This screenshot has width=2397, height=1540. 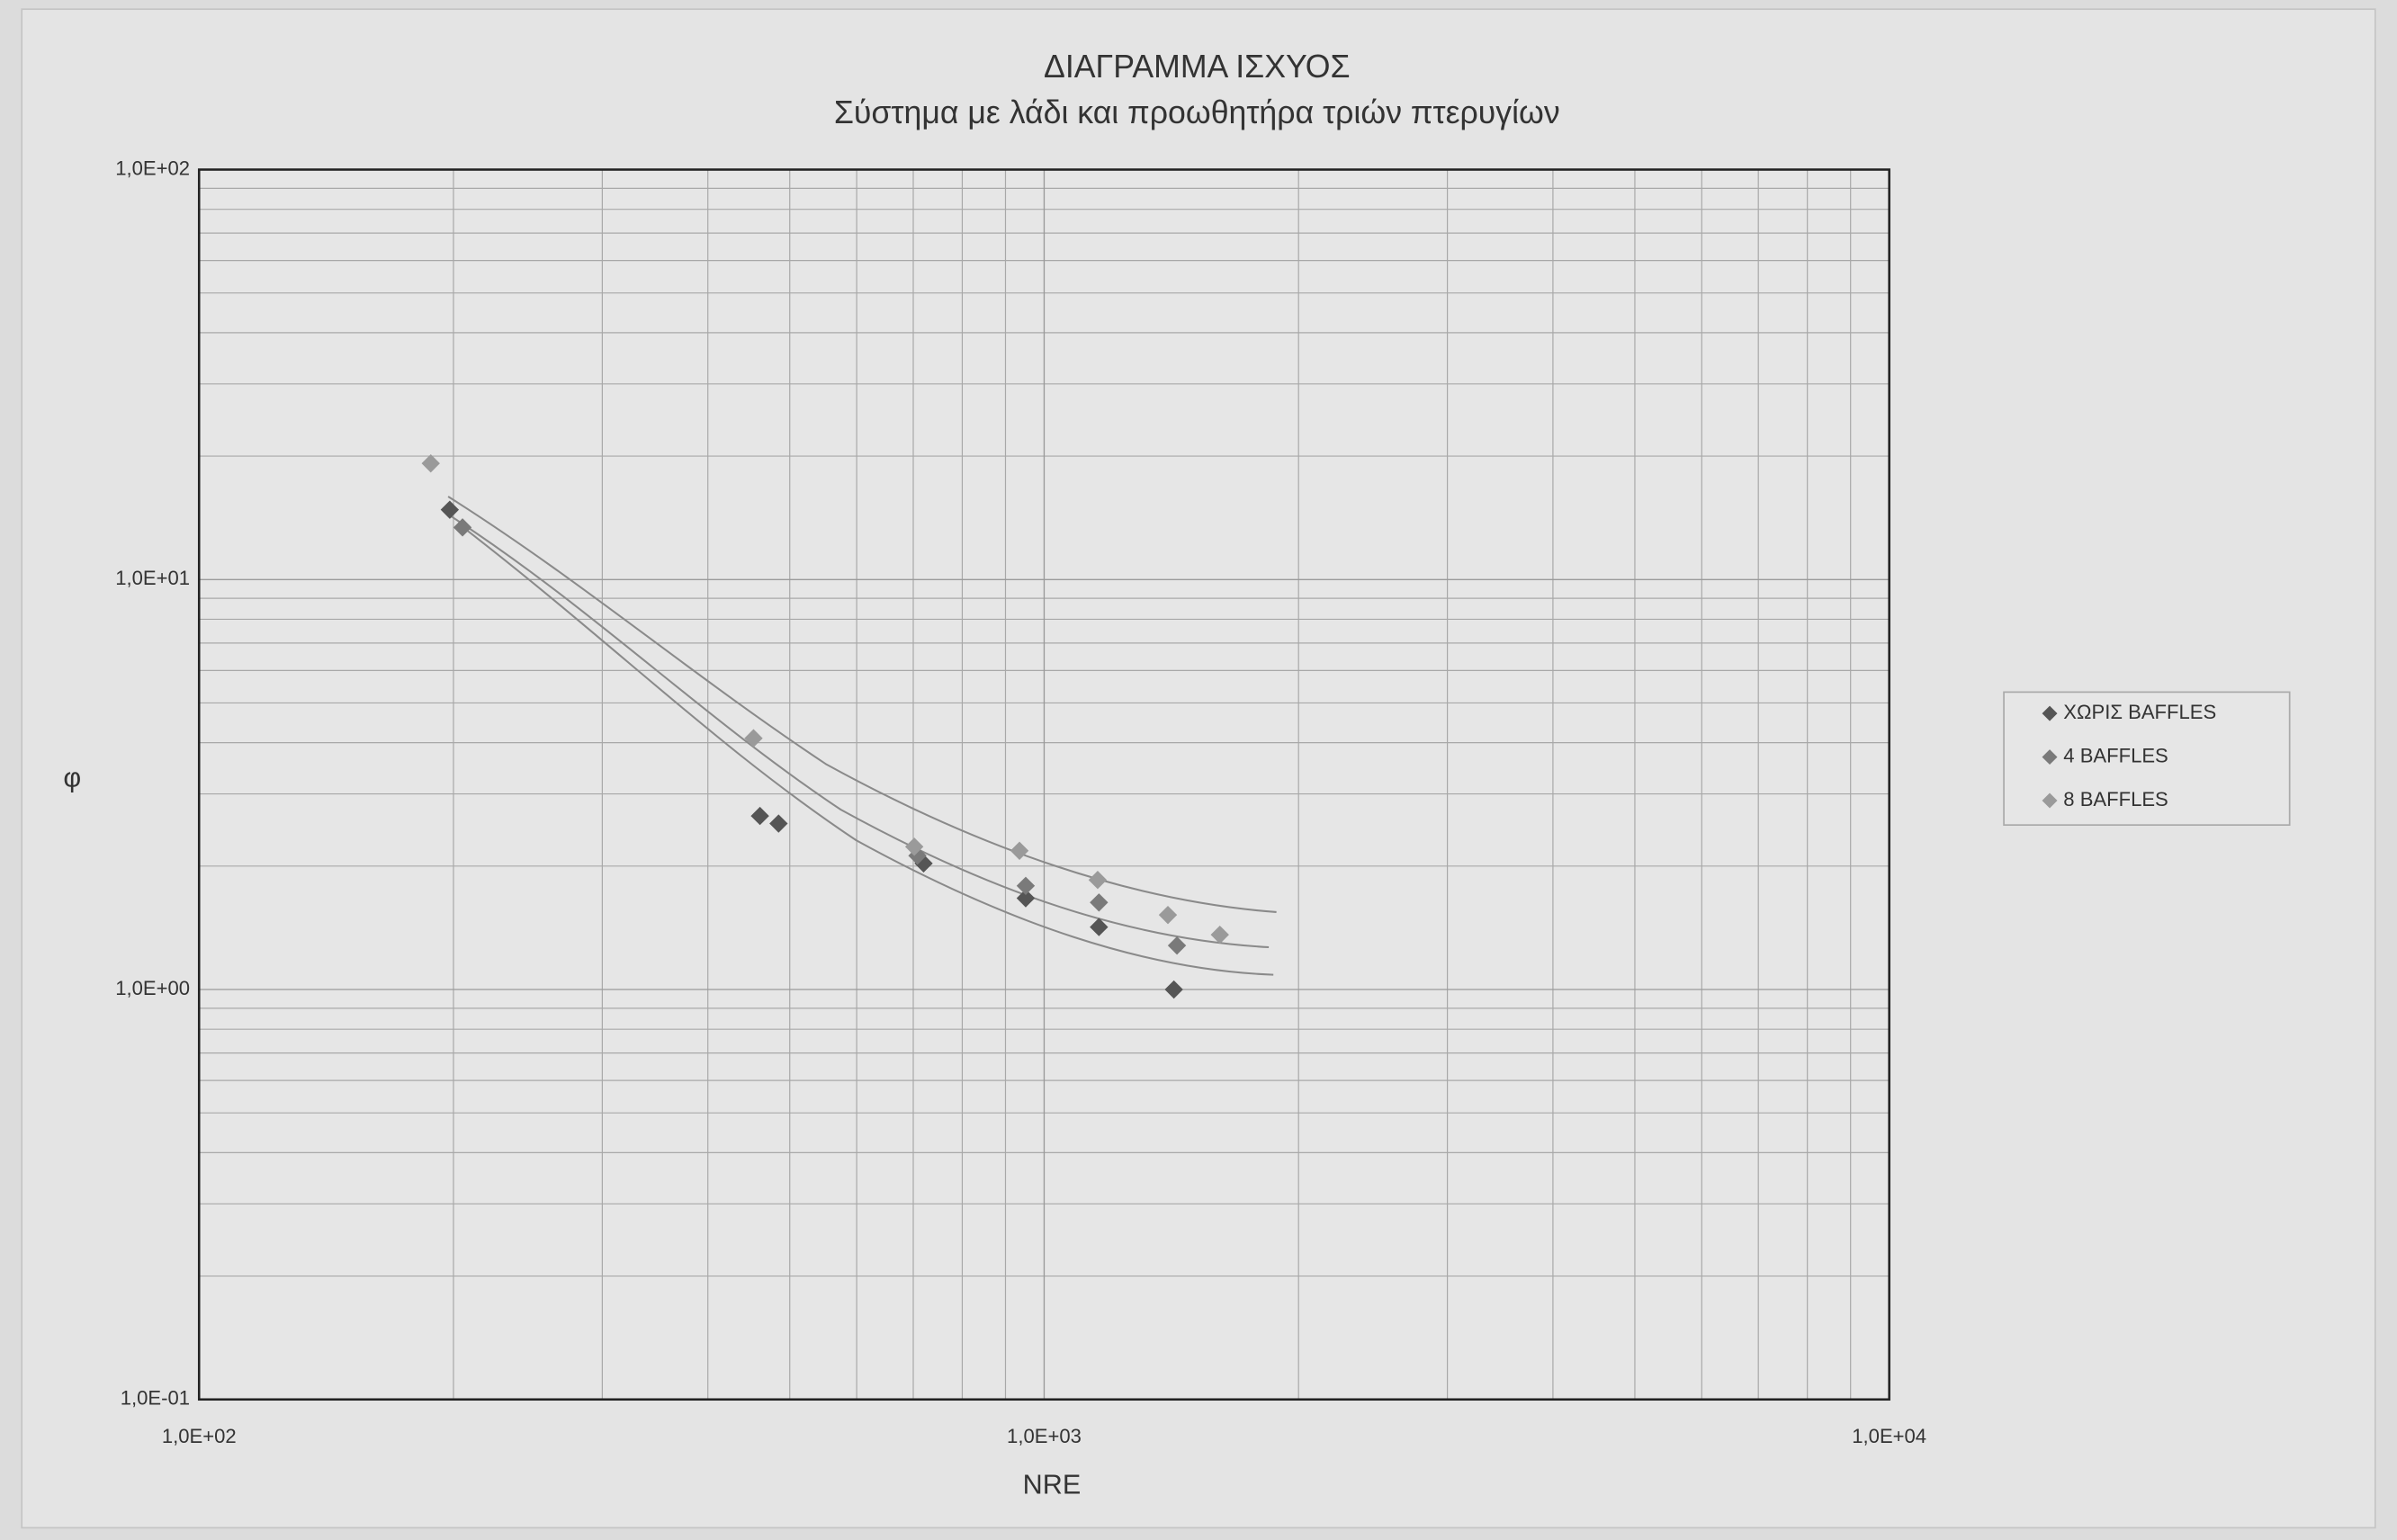 What do you see at coordinates (2115, 755) in the screenshot?
I see `legend-label: 4 BAFFLES` at bounding box center [2115, 755].